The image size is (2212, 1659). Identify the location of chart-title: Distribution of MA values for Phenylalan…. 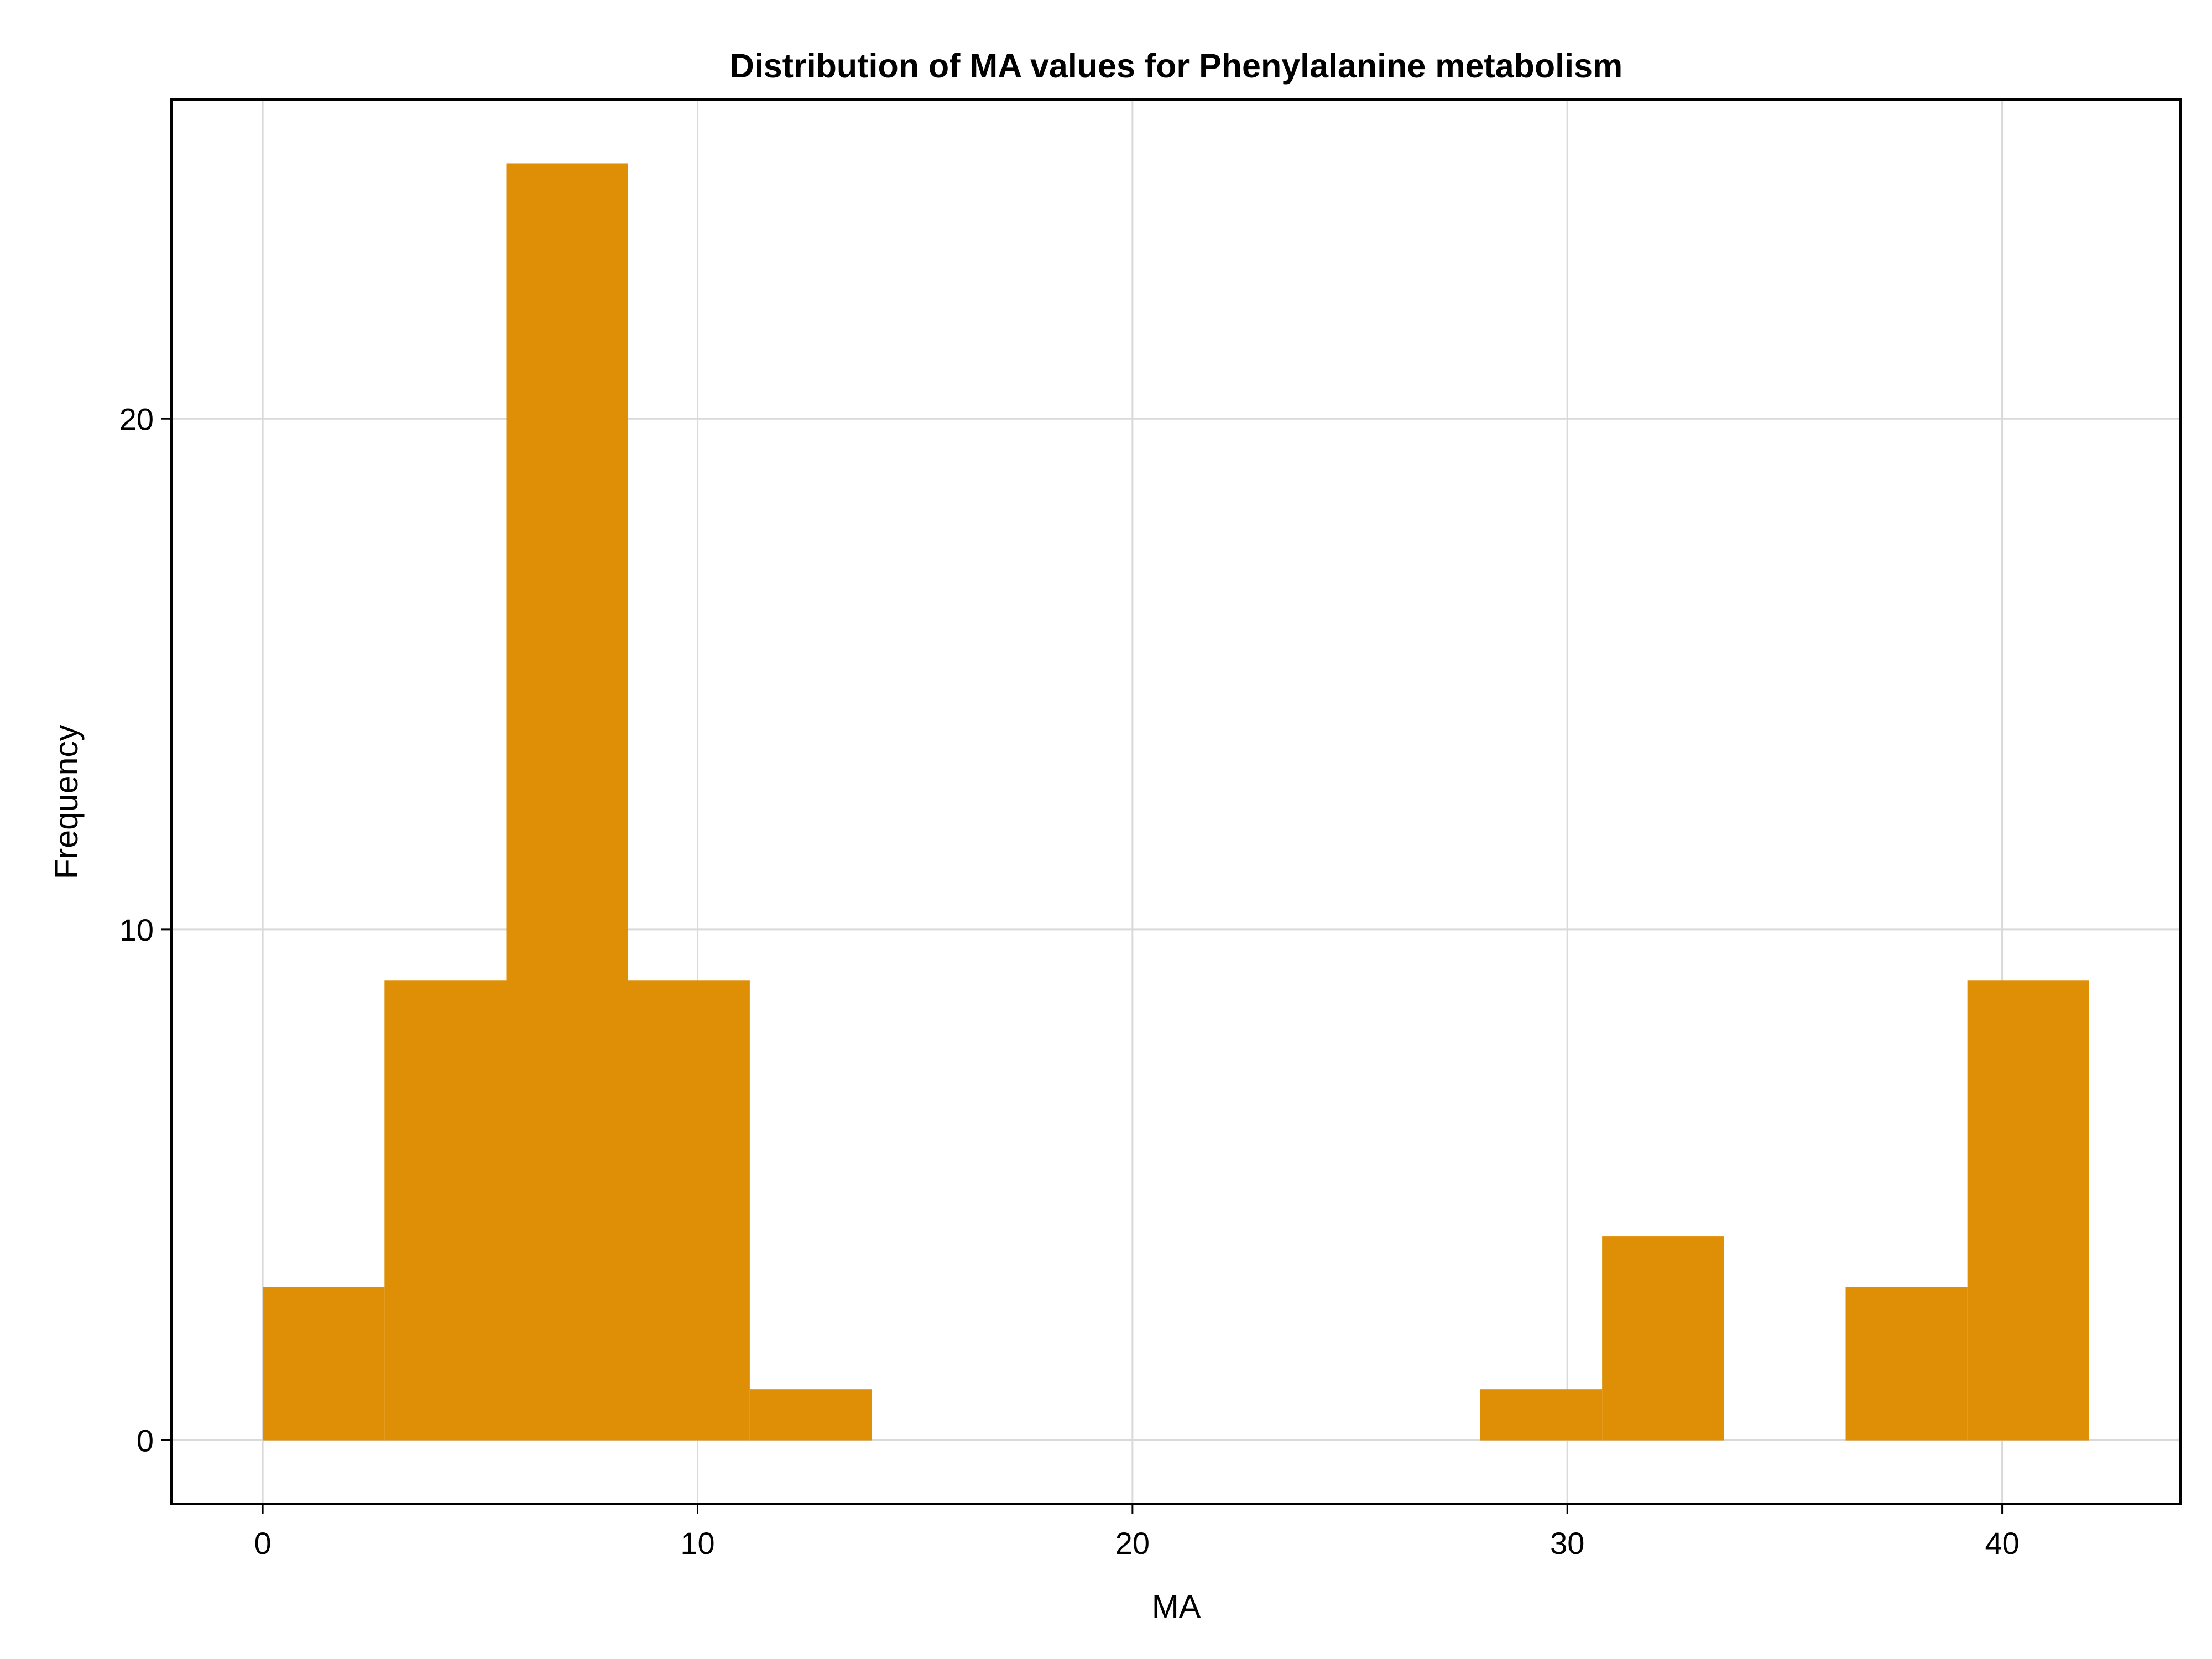
(1177, 66).